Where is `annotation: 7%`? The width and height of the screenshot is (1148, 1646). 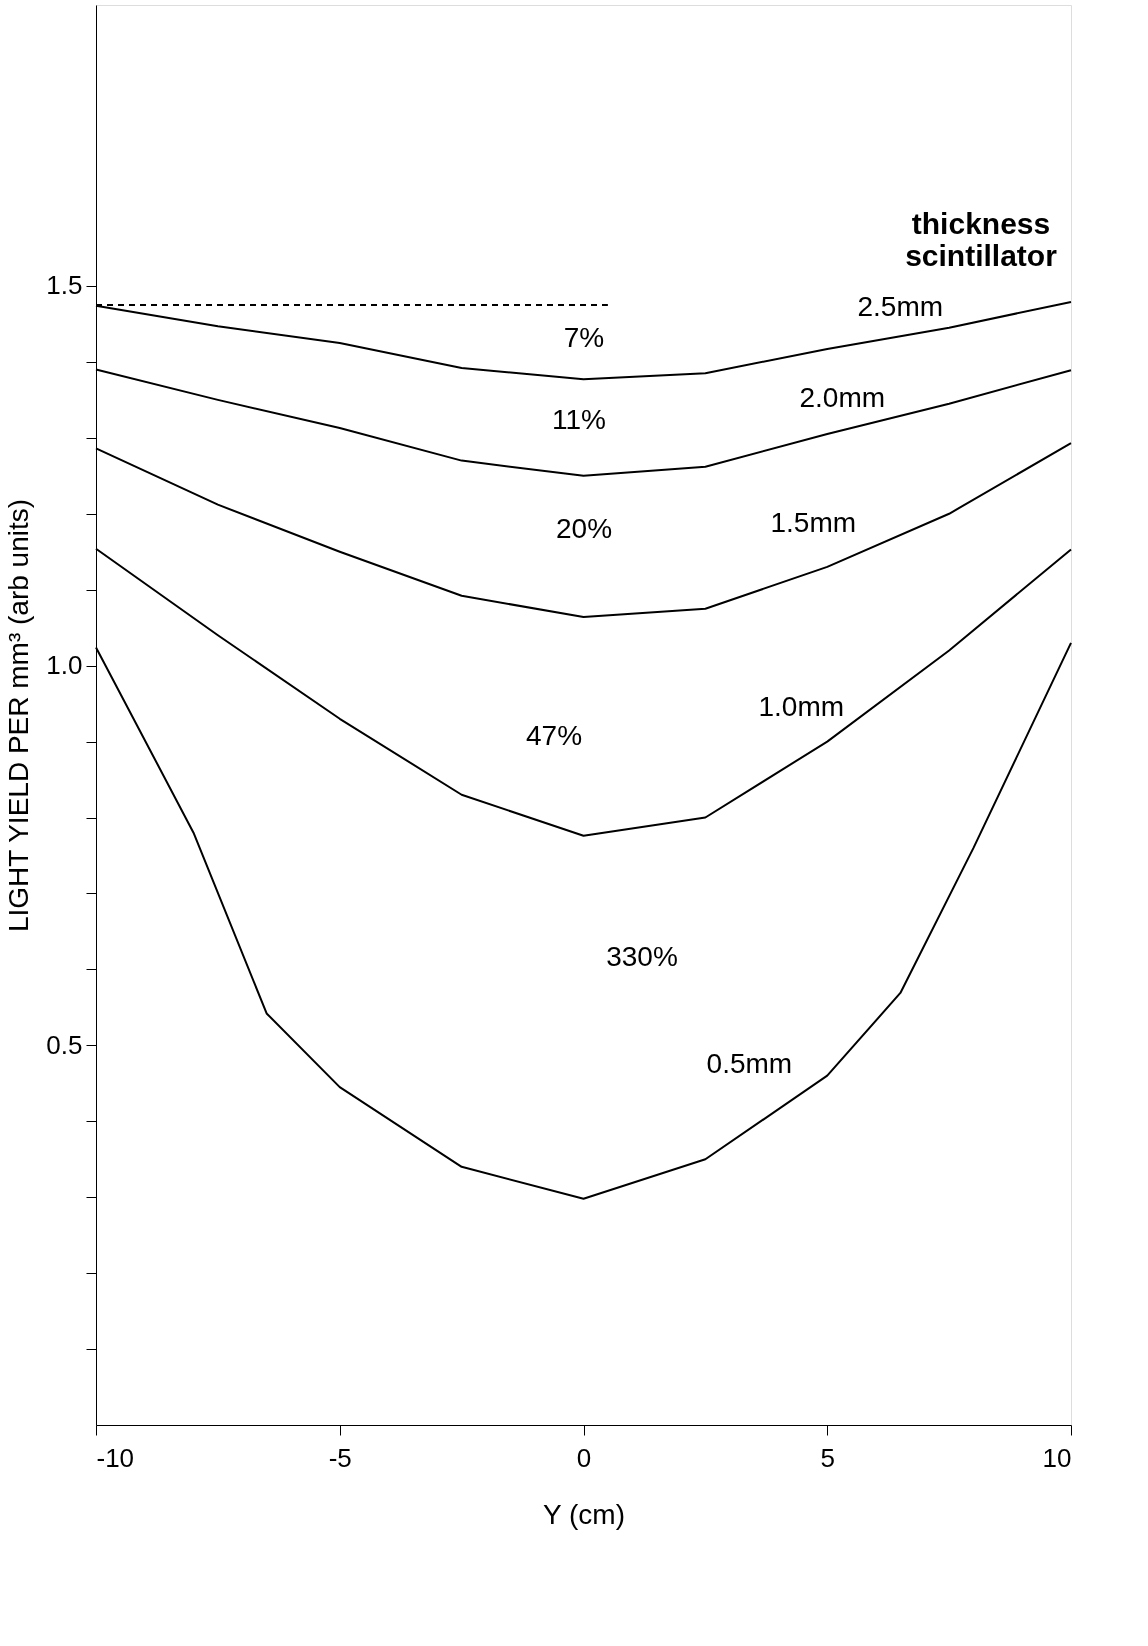
annotation: 7% is located at coordinates (584, 337).